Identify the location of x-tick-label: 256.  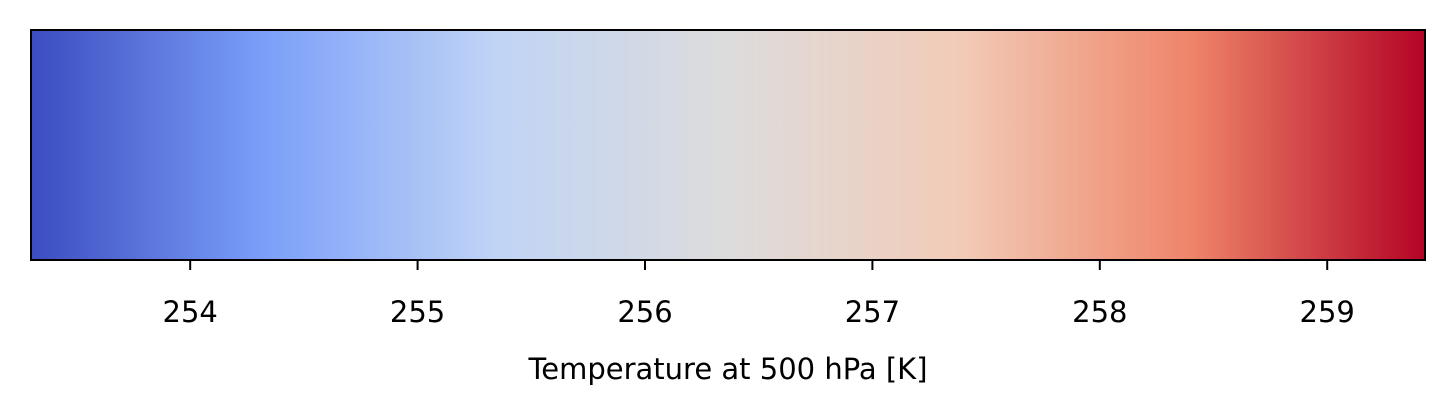
(644, 312).